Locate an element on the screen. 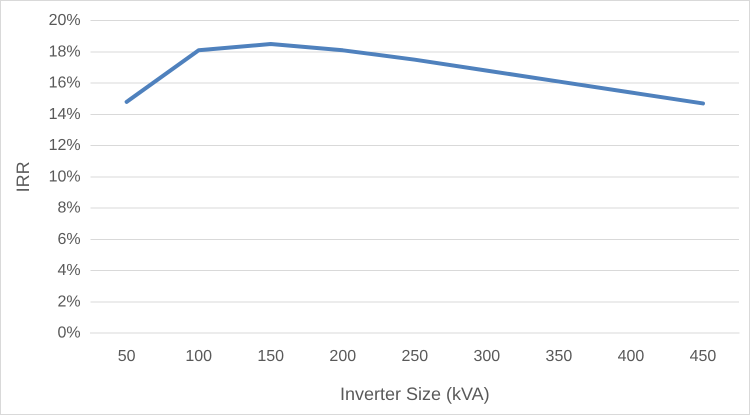 This screenshot has width=750, height=415. x-tick-label: 100 is located at coordinates (198, 357).